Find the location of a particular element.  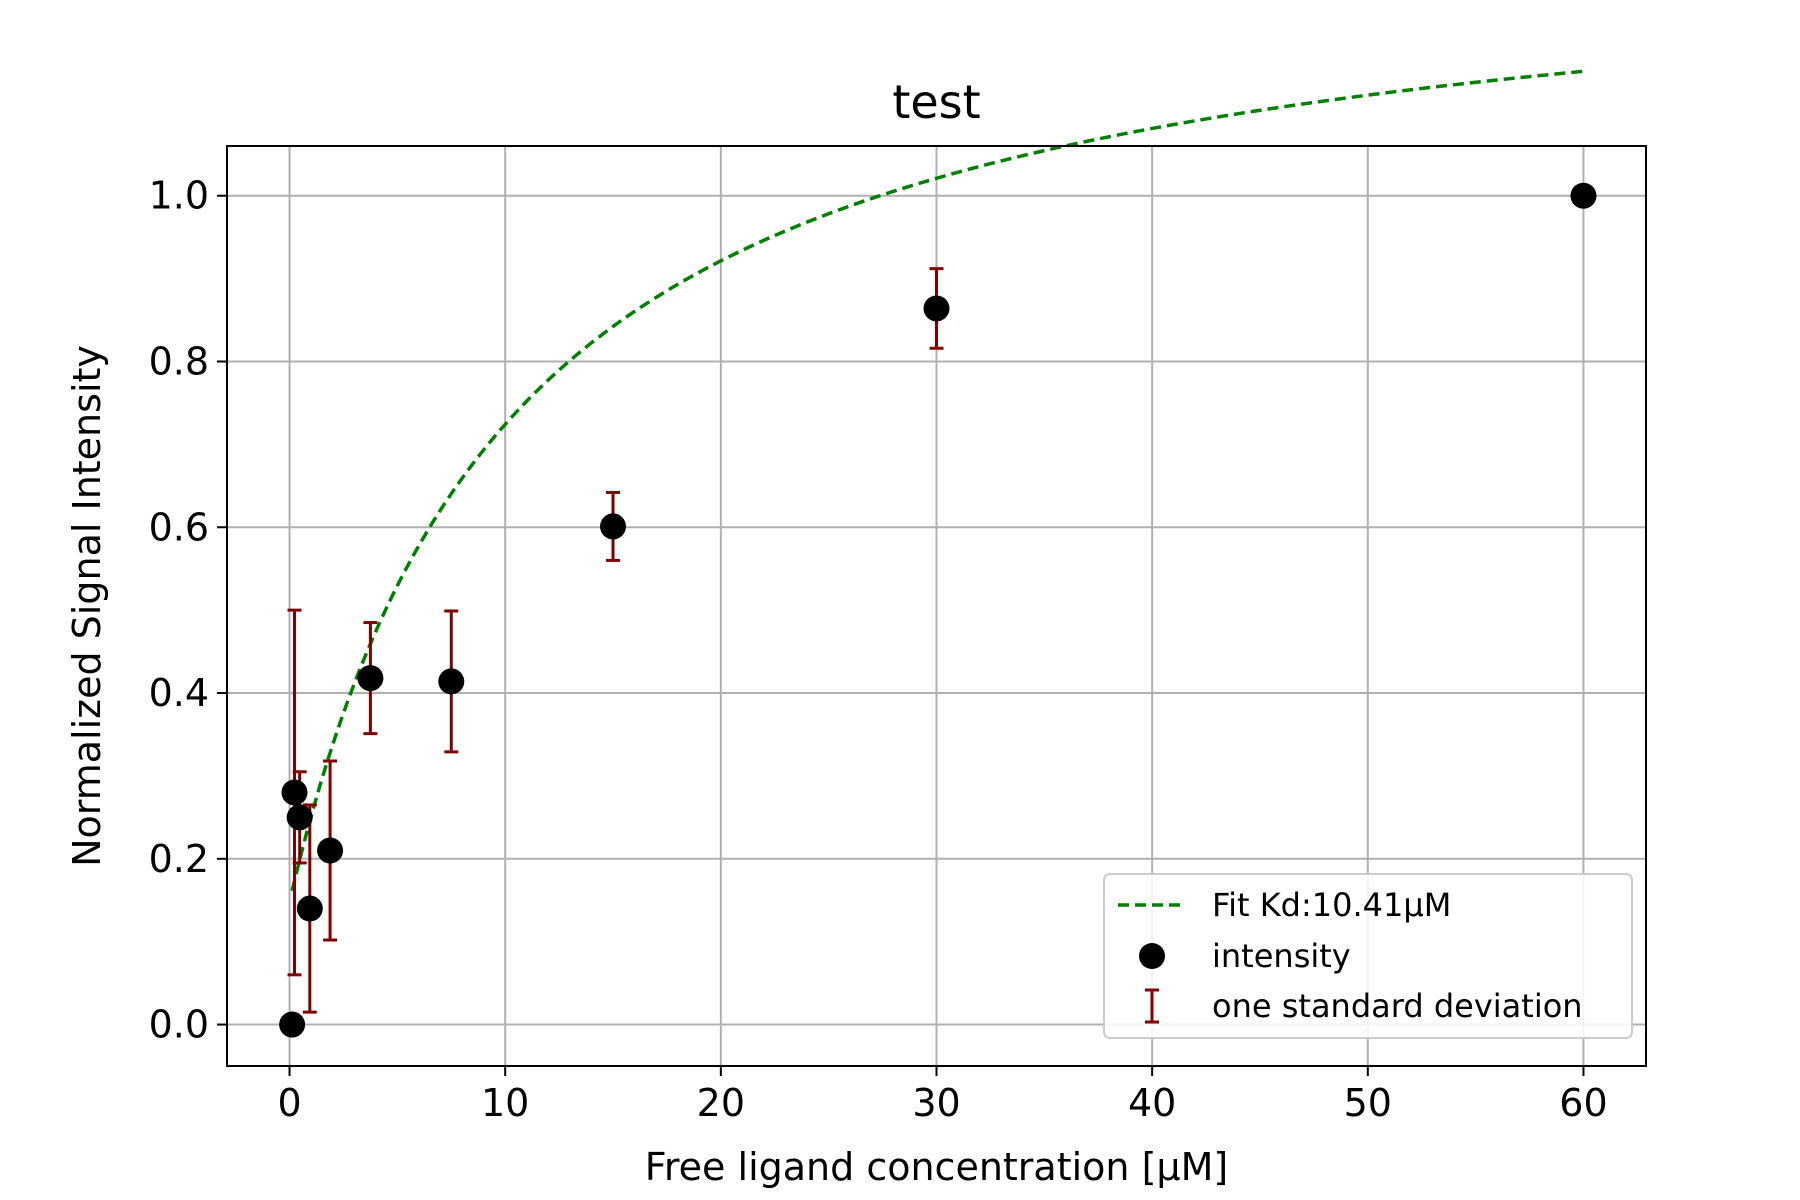

legend-point-swatch is located at coordinates (1152, 956).